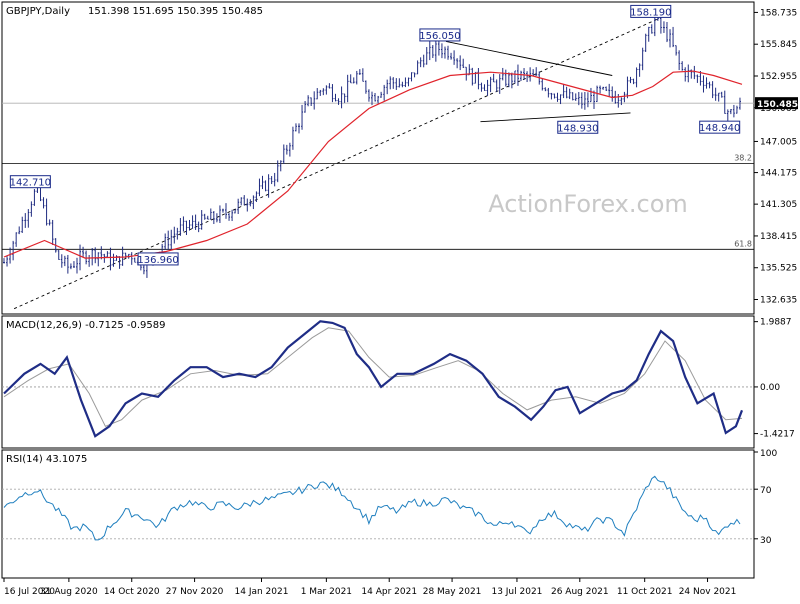 This screenshot has height=604, width=800. What do you see at coordinates (778, 174) in the screenshot?
I see `price-y-tick-label: 144.175` at bounding box center [778, 174].